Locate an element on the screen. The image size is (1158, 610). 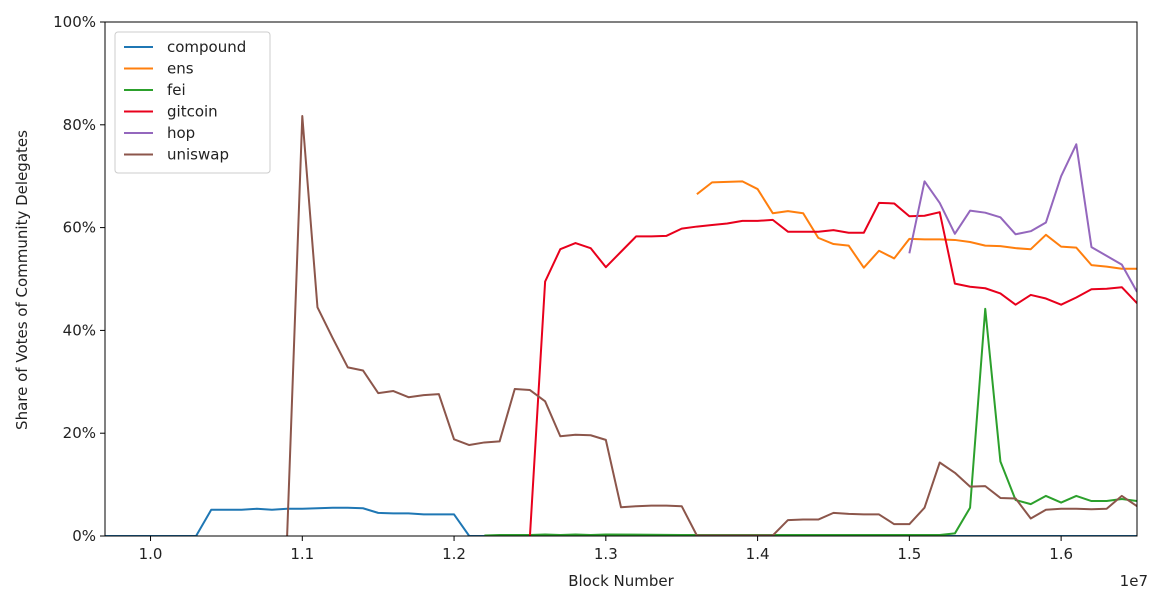
legend-label-ens: ens is located at coordinates (180, 69).